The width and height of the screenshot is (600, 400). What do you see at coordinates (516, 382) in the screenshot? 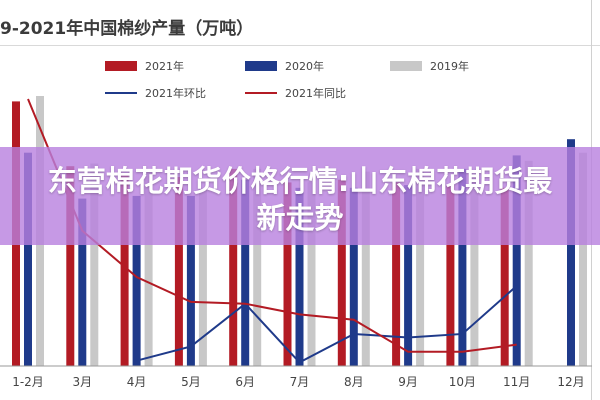
I see `x-tick-label: 11月` at bounding box center [516, 382].